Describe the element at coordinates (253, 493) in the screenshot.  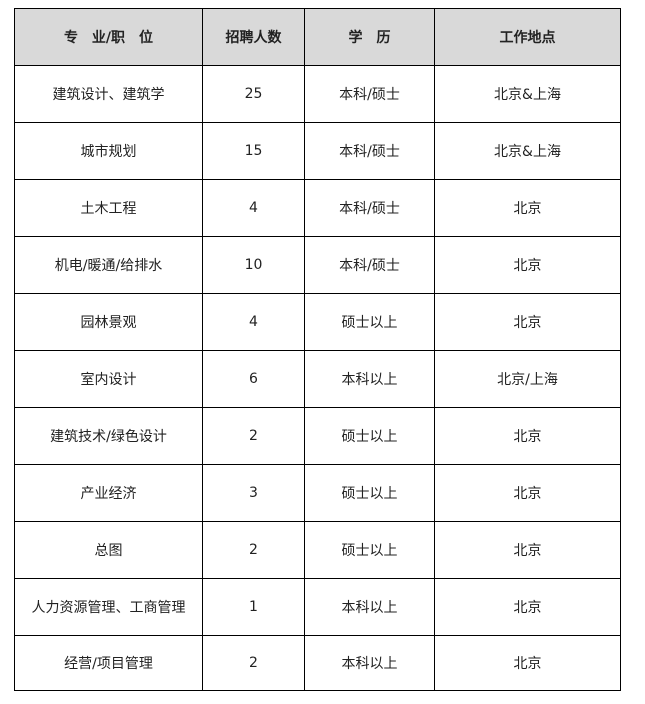
I see `cell-headcount: 3` at that location.